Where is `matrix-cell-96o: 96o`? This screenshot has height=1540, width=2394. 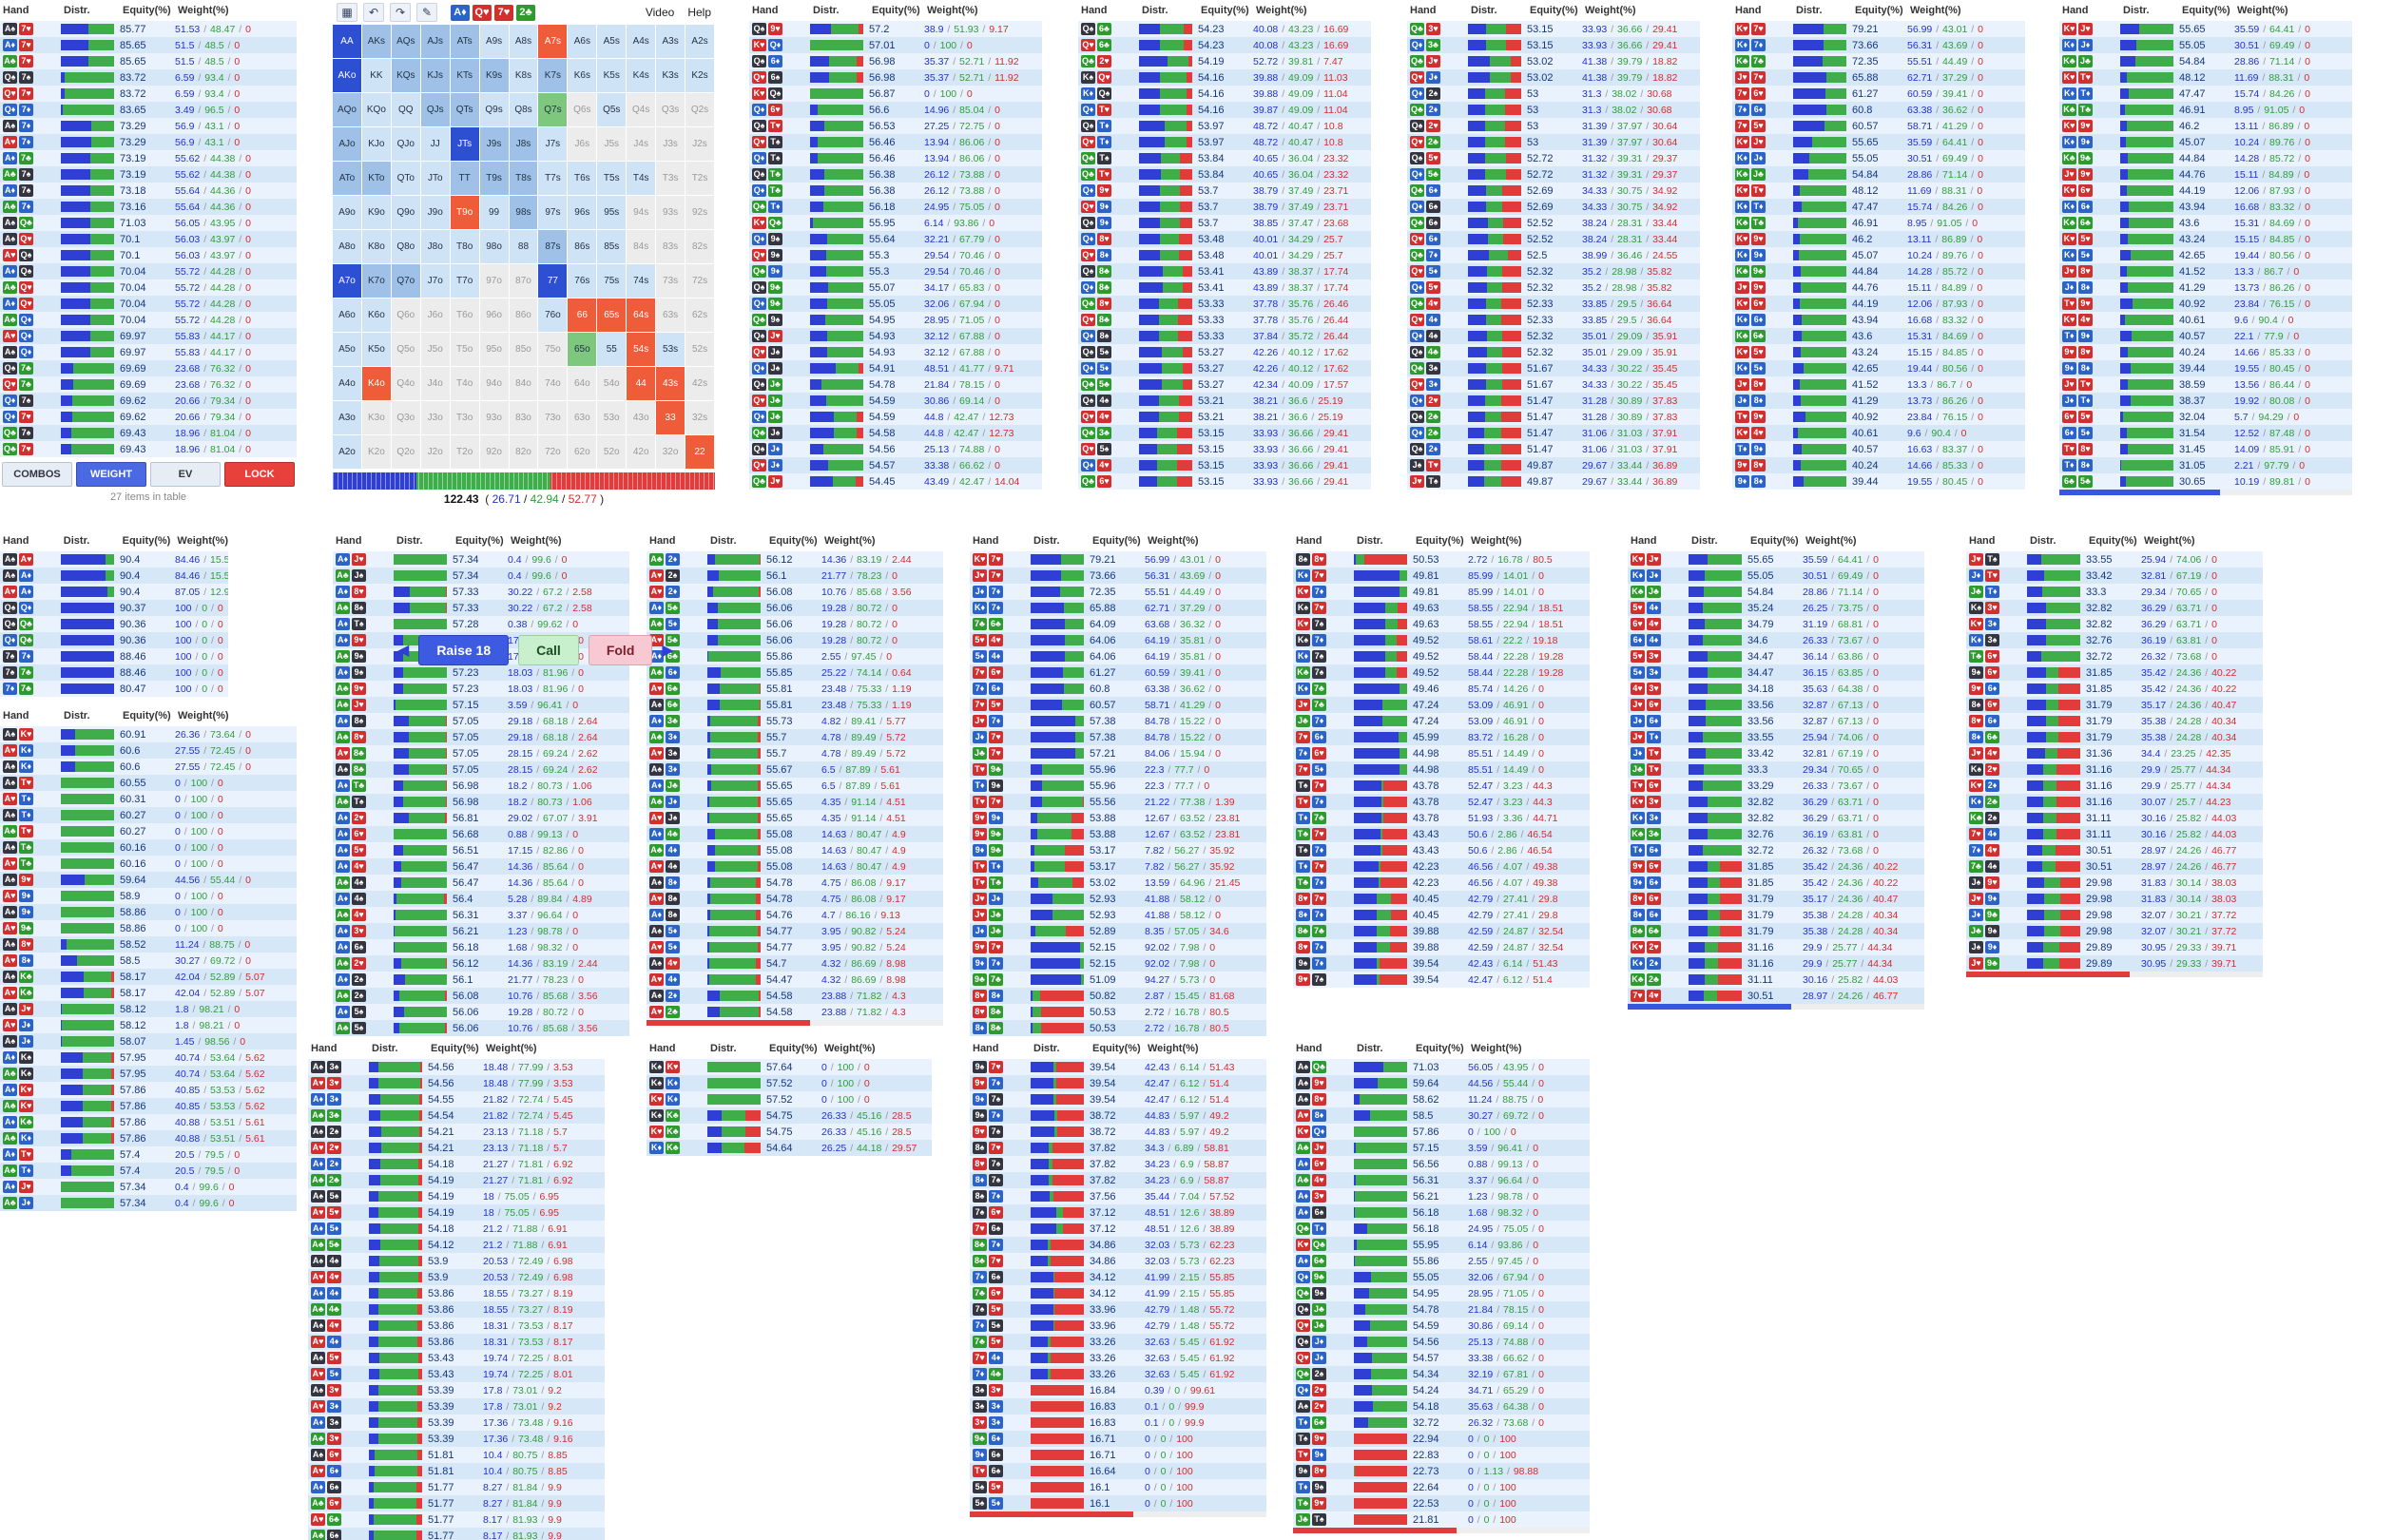
matrix-cell-96o: 96o is located at coordinates (495, 315).